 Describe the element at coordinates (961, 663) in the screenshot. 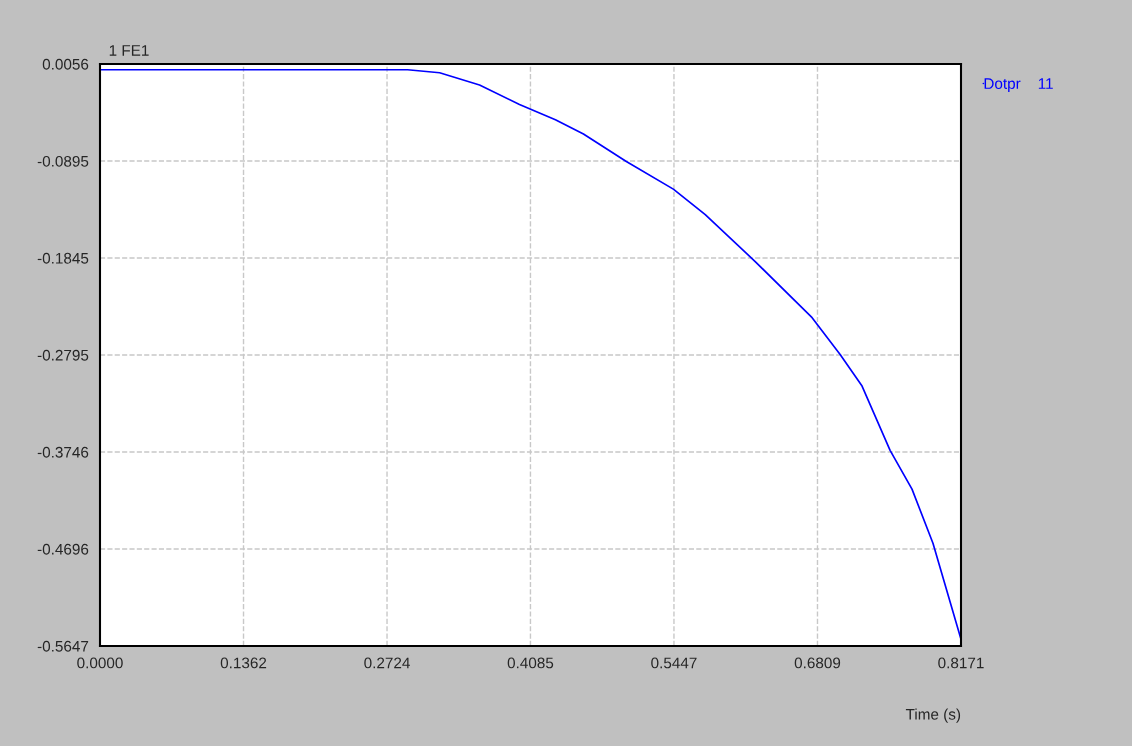

I see `x-tick-label: 0.8171` at that location.